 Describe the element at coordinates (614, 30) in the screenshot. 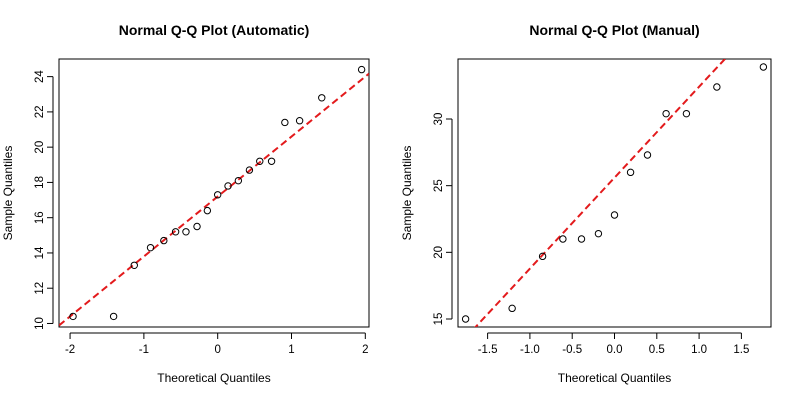

I see `plot-title: Normal Q-Q Plot (Manual)` at that location.